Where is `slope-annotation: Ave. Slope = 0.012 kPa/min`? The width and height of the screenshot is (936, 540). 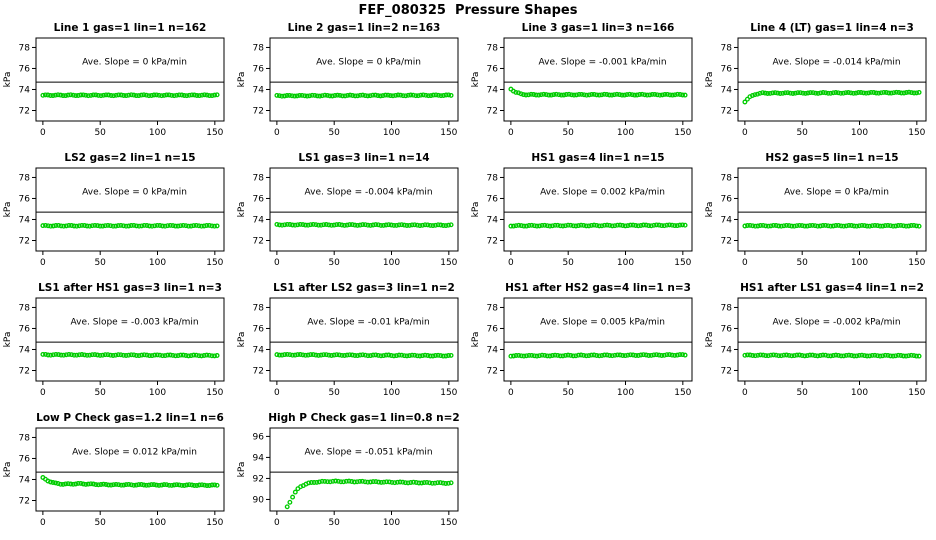
slope-annotation: Ave. Slope = 0.012 kPa/min is located at coordinates (134, 452).